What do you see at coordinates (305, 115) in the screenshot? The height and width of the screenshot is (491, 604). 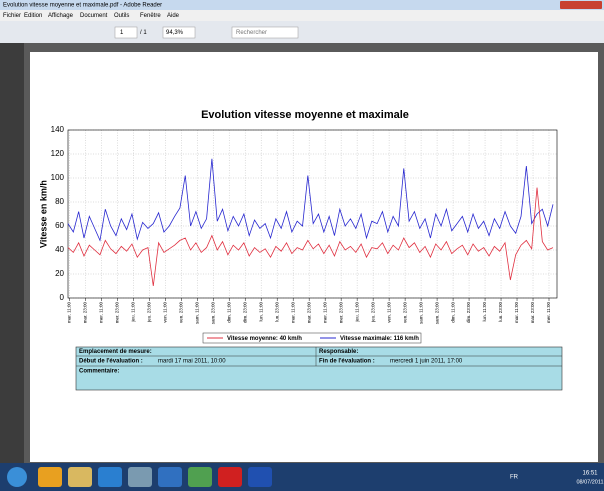 I see `chart-title: Evolution vitesse moyenne et maximale` at bounding box center [305, 115].